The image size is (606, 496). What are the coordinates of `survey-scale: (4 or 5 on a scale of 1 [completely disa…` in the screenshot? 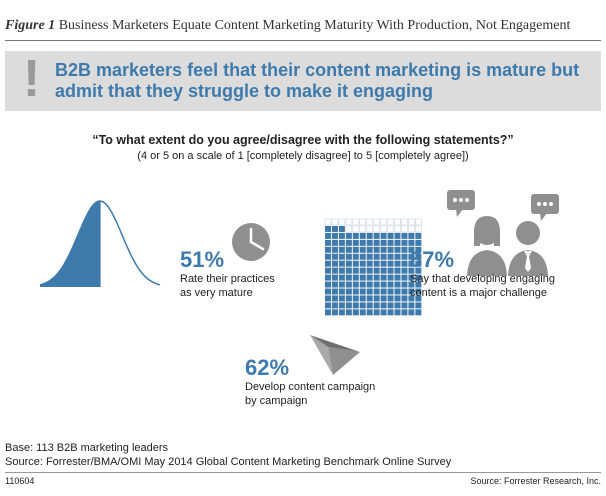 It's located at (303, 156).